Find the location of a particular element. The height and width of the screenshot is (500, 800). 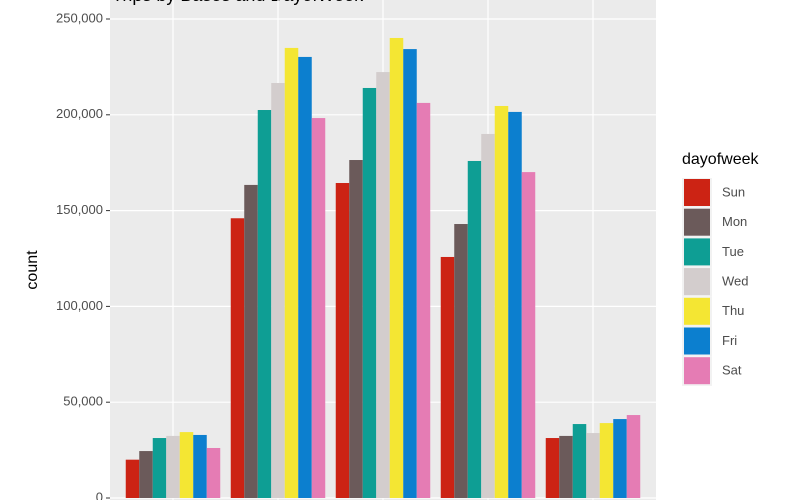

legend-label: Wed is located at coordinates (735, 281).